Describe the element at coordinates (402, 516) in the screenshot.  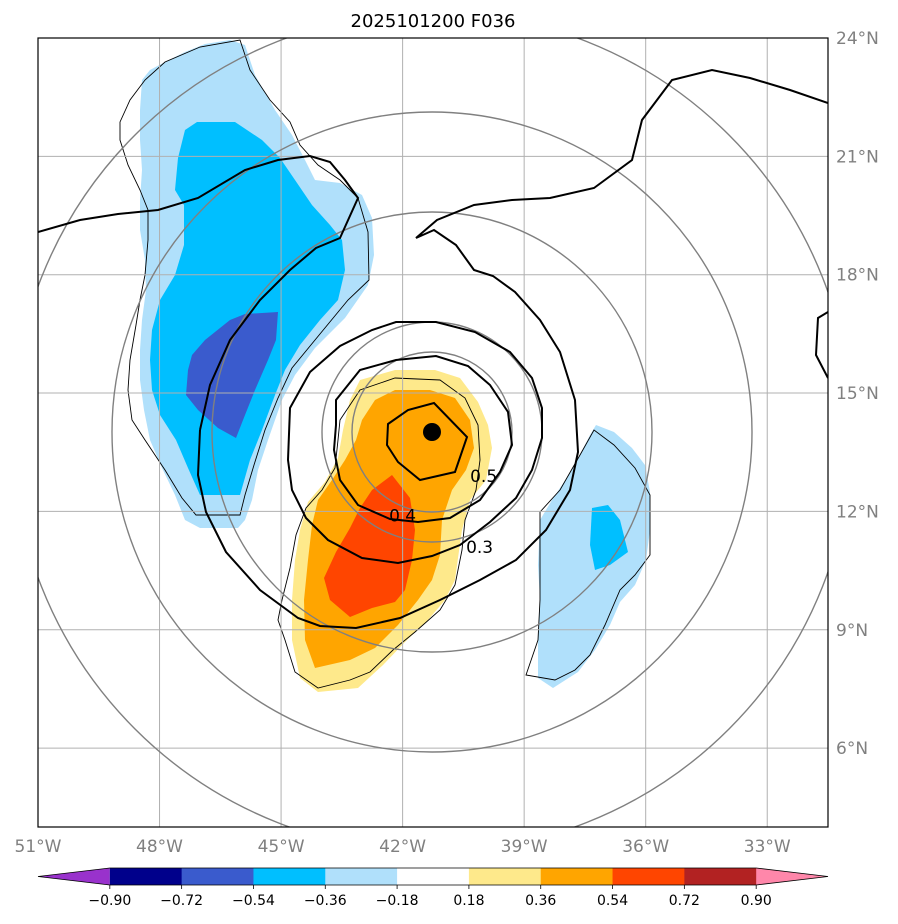
I see `contour-label: 0.4` at that location.